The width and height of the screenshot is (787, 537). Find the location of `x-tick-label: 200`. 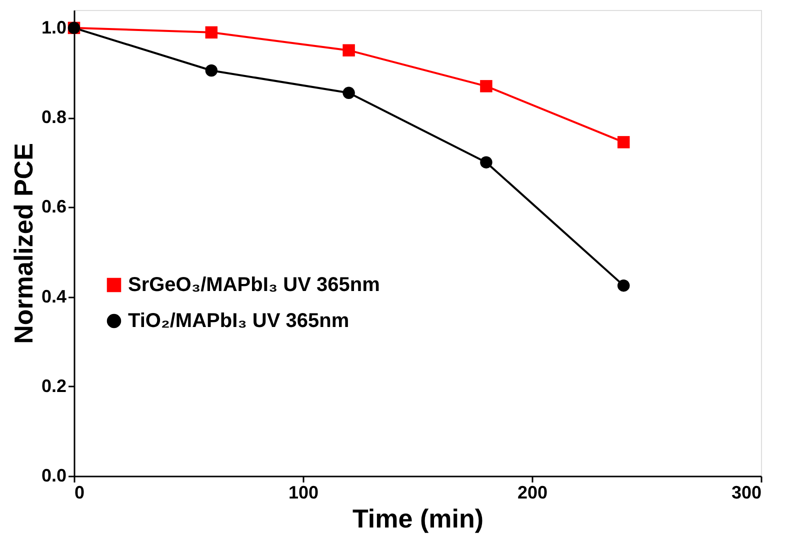

x-tick-label: 200 is located at coordinates (532, 492).